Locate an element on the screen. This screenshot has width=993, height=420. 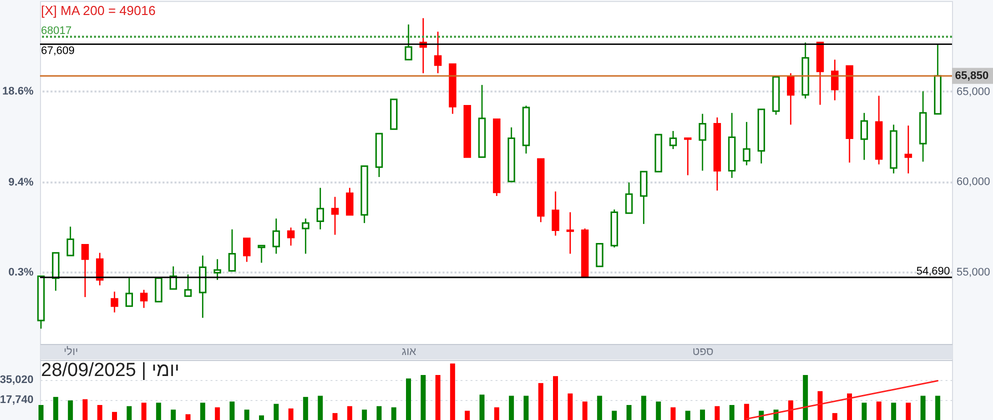
y-tick-label: 35,020 is located at coordinates (17, 380).